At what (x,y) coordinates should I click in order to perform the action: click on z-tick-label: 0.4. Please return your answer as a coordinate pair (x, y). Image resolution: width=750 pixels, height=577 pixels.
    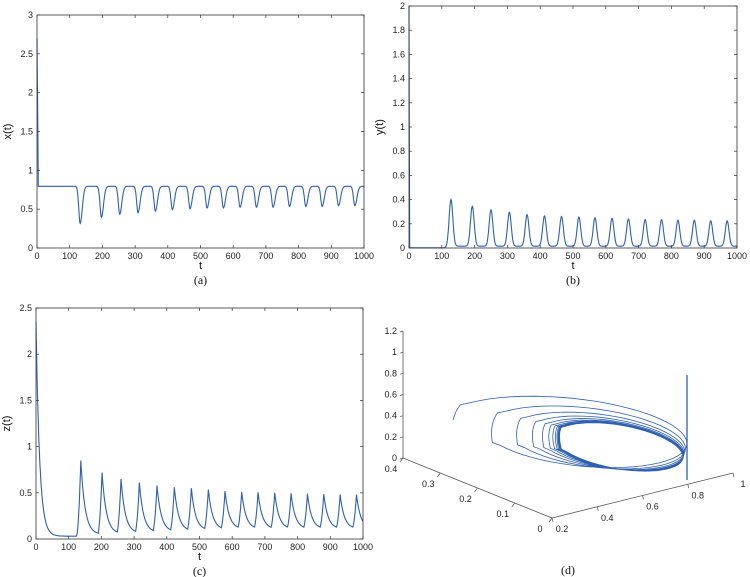
    Looking at the image, I should click on (390, 416).